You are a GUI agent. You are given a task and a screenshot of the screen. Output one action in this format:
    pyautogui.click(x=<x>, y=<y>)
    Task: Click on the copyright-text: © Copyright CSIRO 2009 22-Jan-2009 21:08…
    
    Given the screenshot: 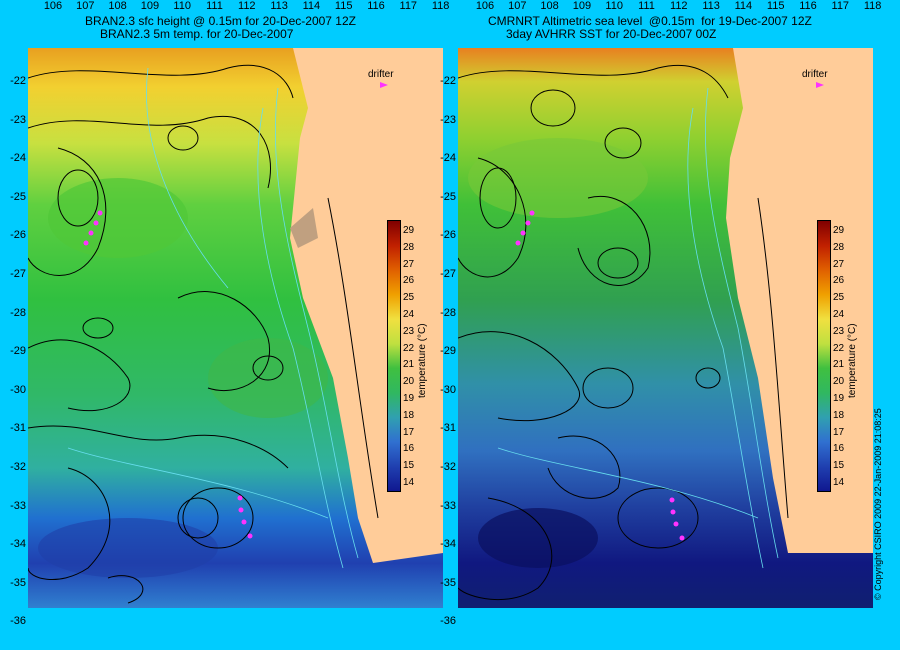 What is the action you would take?
    pyautogui.click(x=878, y=504)
    